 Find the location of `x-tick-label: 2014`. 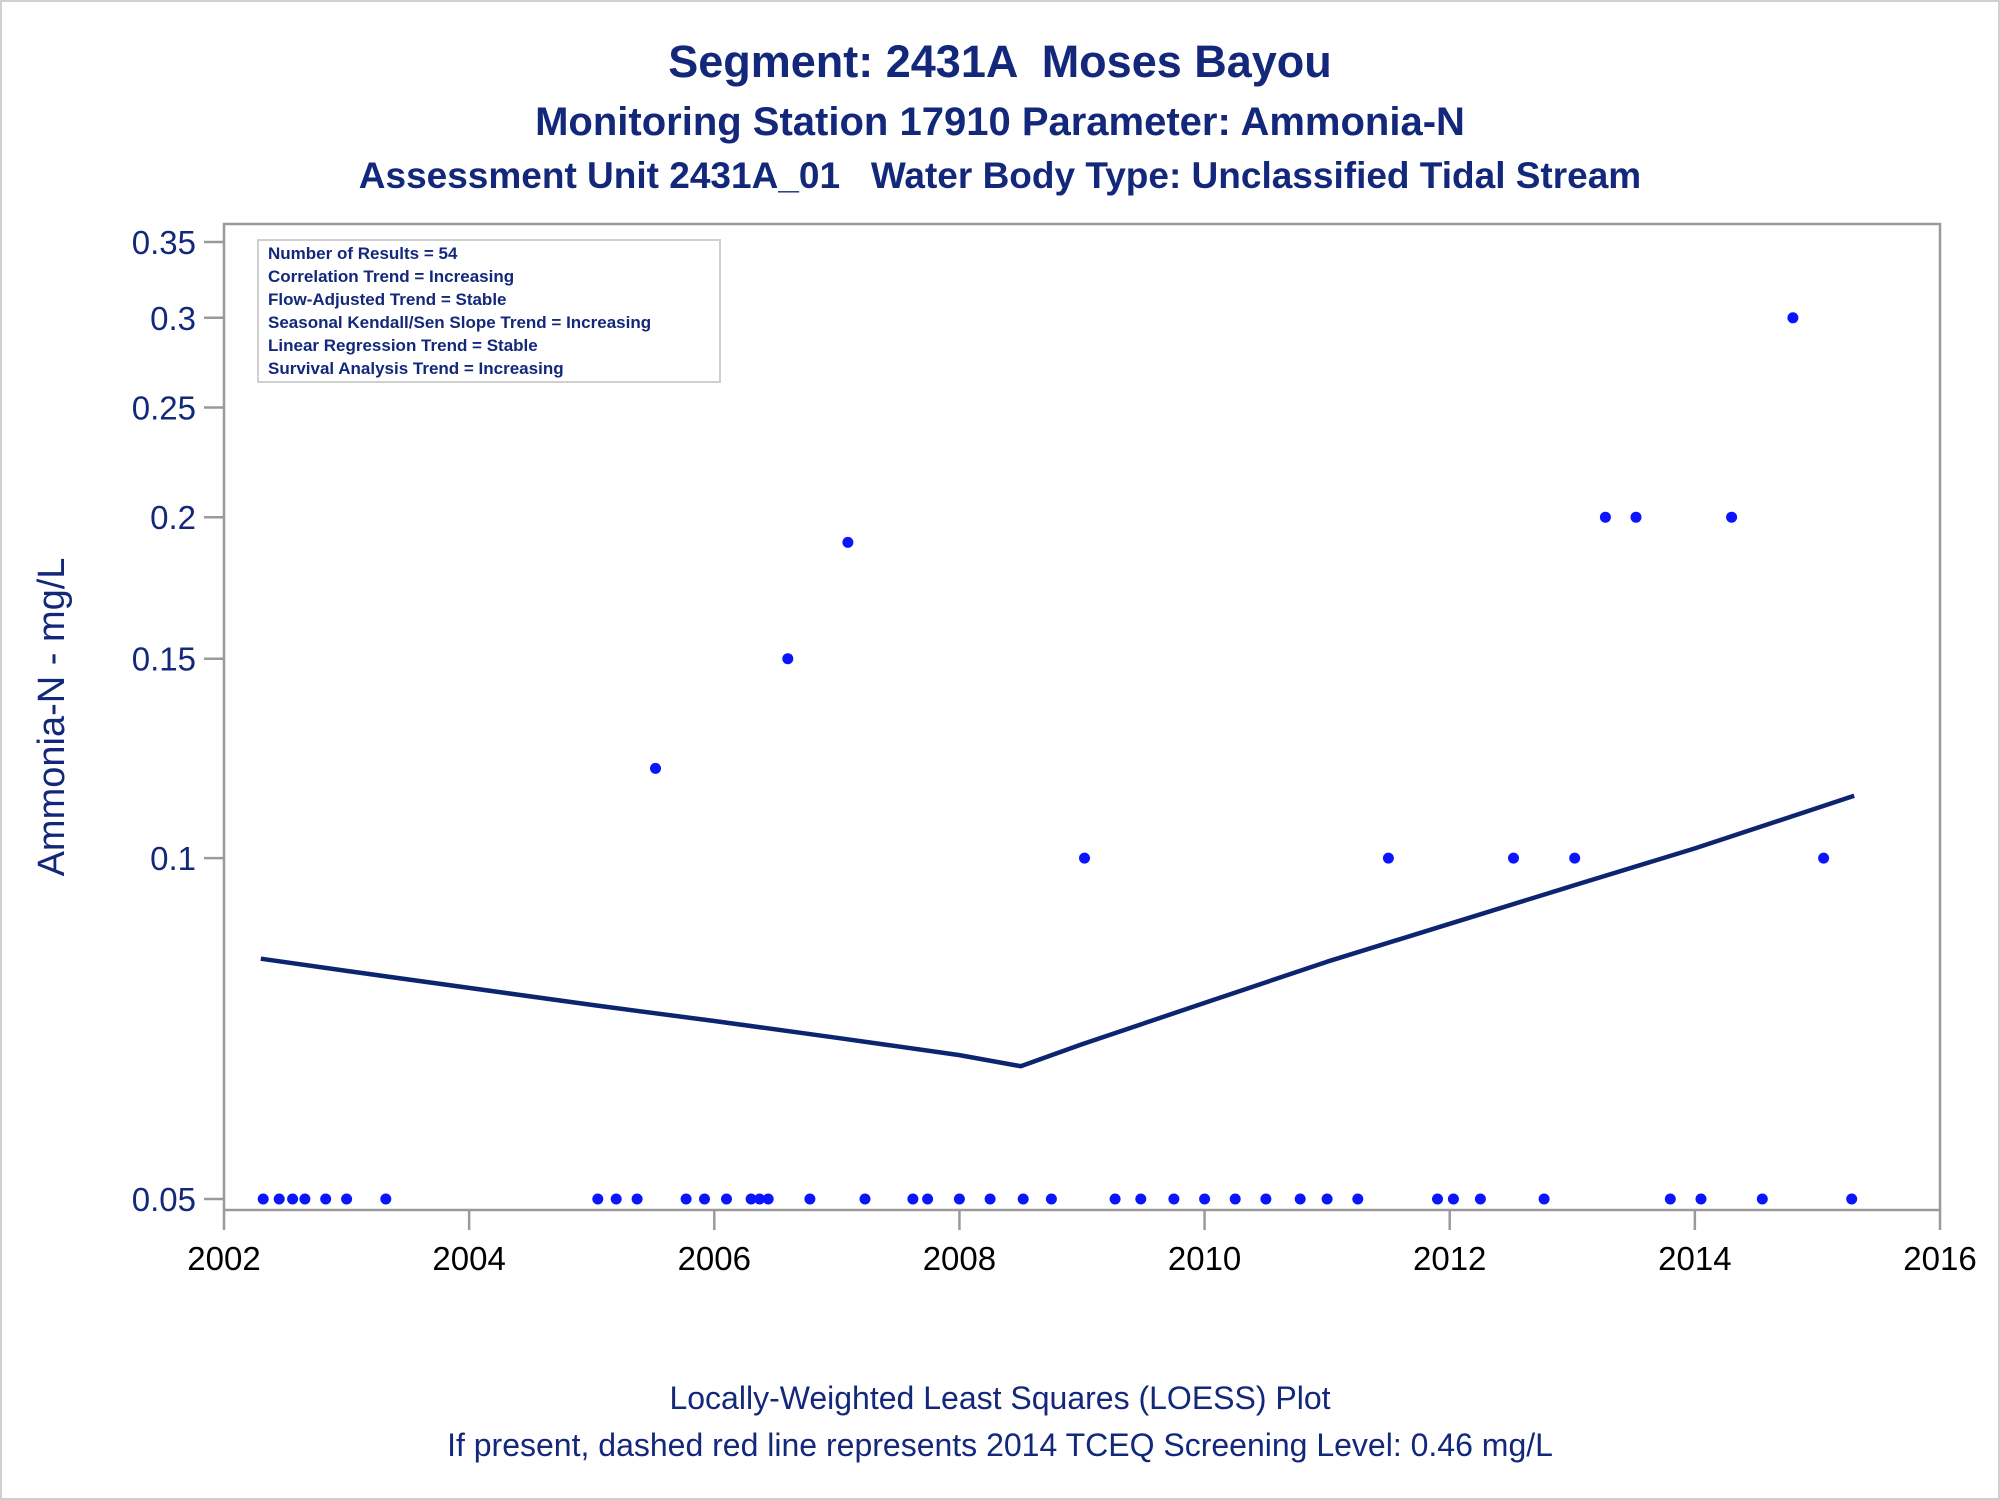

x-tick-label: 2014 is located at coordinates (1694, 1258).